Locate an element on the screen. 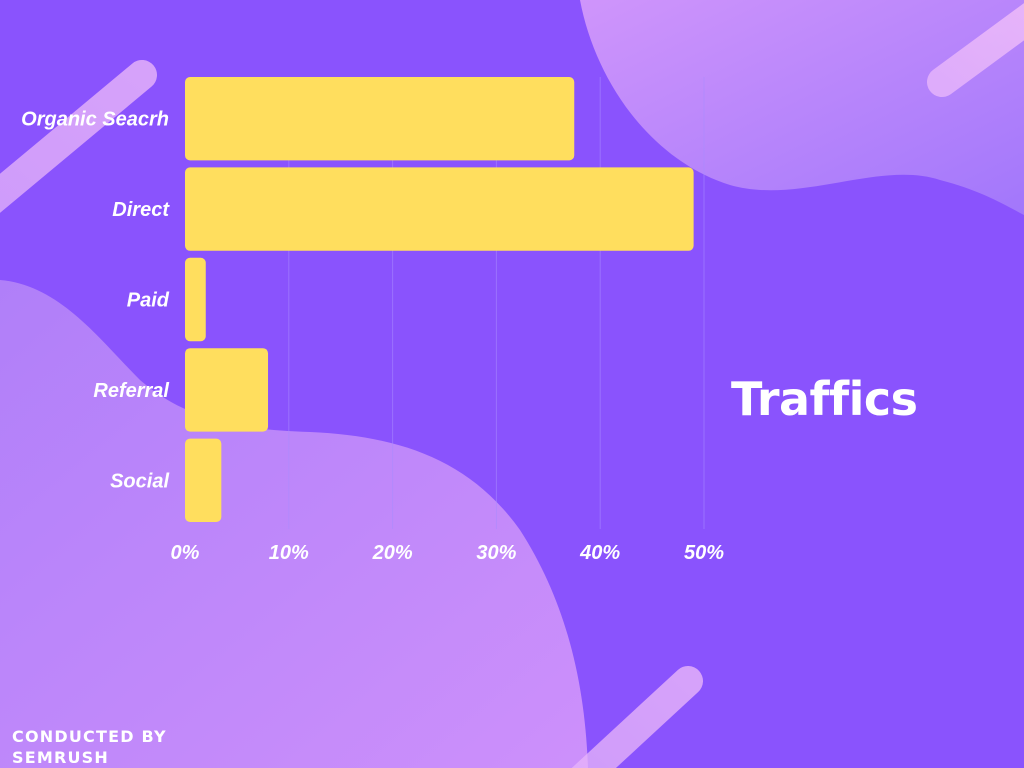  x-tick-label: 0% is located at coordinates (185, 553).